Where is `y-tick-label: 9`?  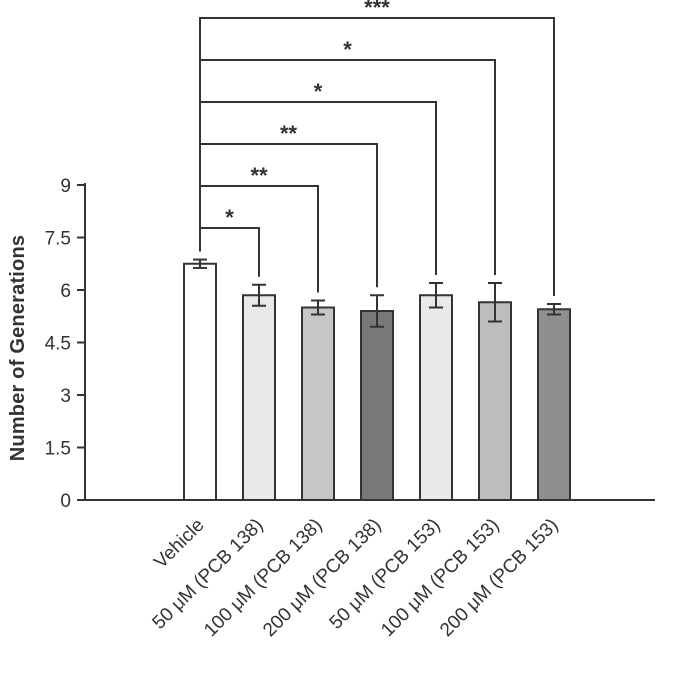 y-tick-label: 9 is located at coordinates (65, 186).